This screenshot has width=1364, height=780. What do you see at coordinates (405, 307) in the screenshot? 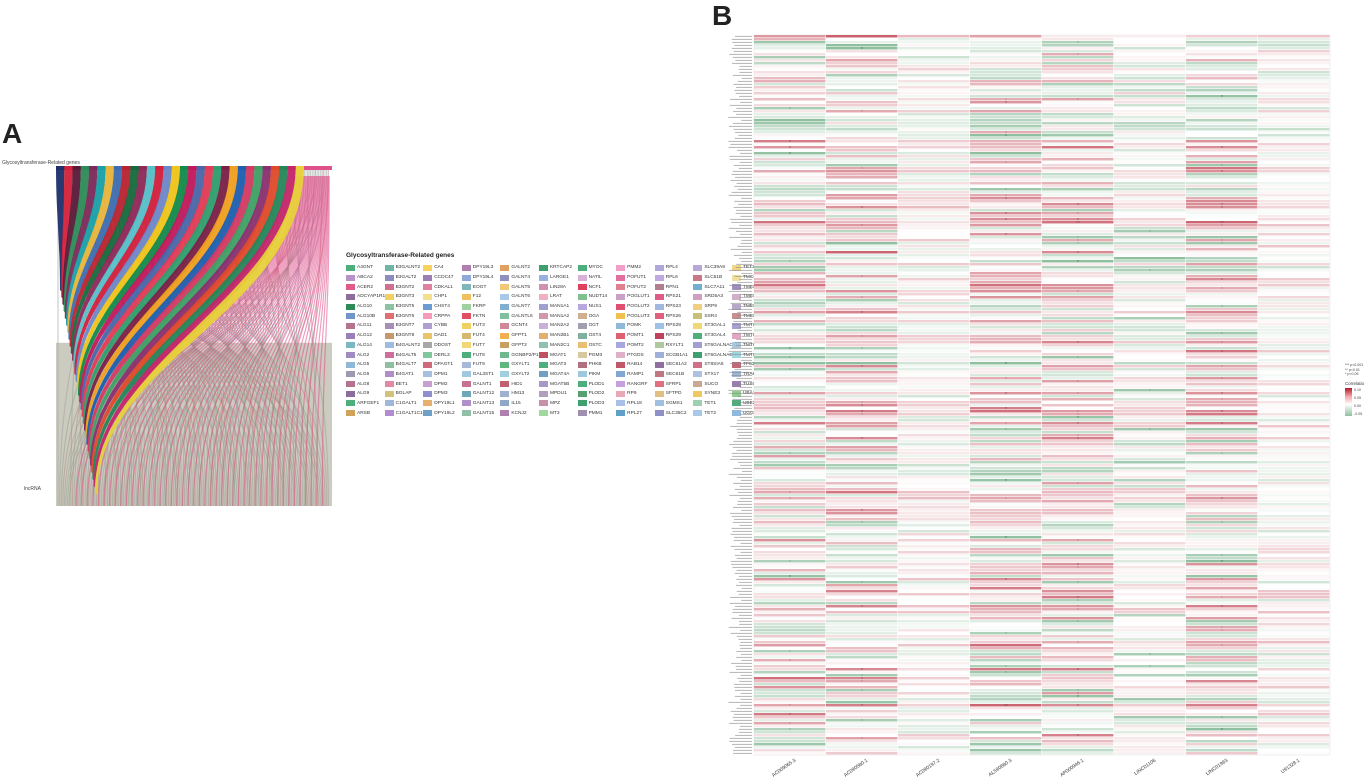
I see `legend-item-label: B3GNT5` at bounding box center [405, 307].